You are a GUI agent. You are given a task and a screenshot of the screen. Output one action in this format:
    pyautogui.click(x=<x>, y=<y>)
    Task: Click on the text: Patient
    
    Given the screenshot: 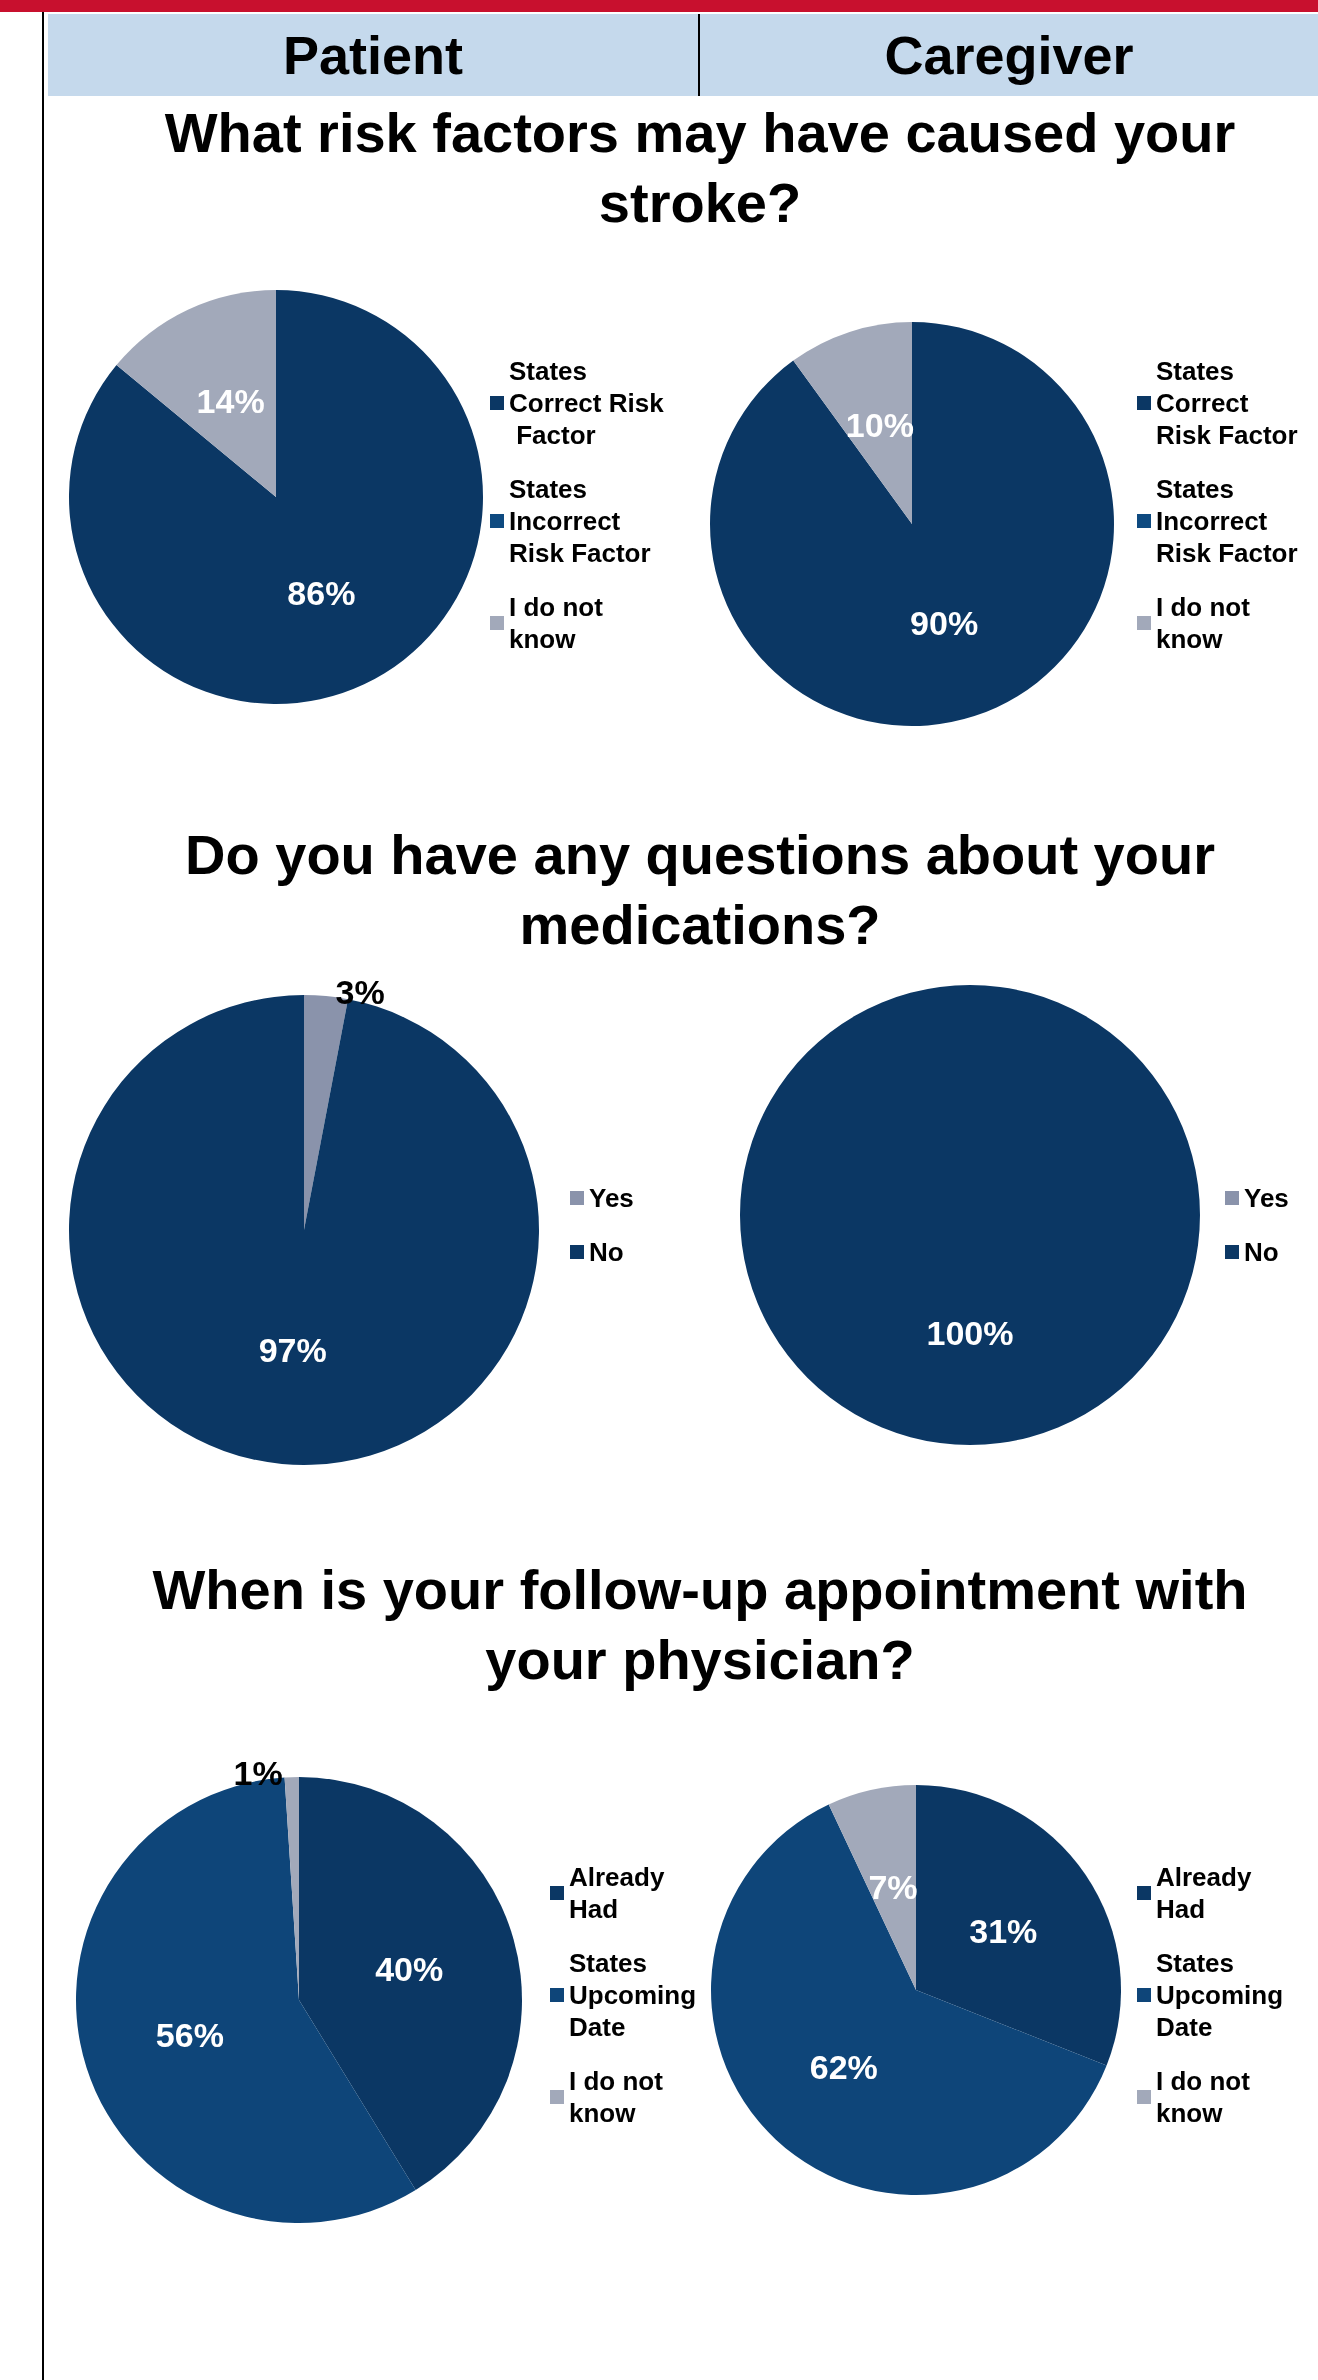 What is the action you would take?
    pyautogui.click(x=372, y=55)
    